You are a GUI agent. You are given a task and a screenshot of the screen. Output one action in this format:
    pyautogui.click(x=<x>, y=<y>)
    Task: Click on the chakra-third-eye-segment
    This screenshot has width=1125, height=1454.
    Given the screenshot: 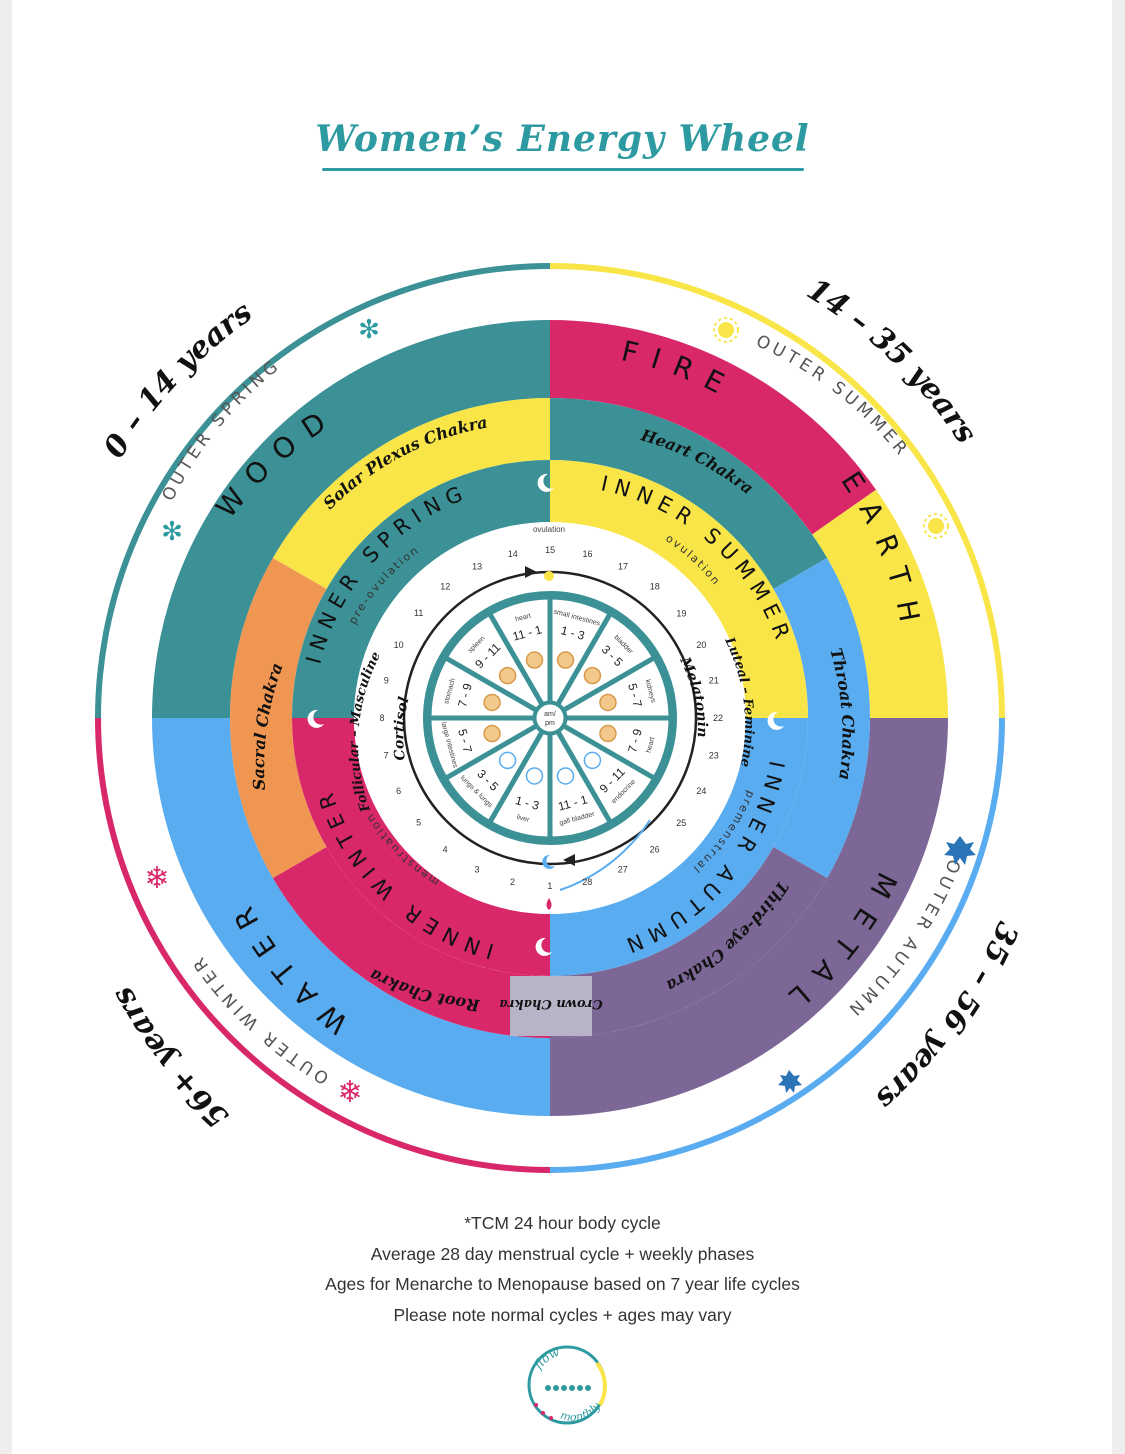 What is the action you would take?
    pyautogui.click(x=689, y=942)
    